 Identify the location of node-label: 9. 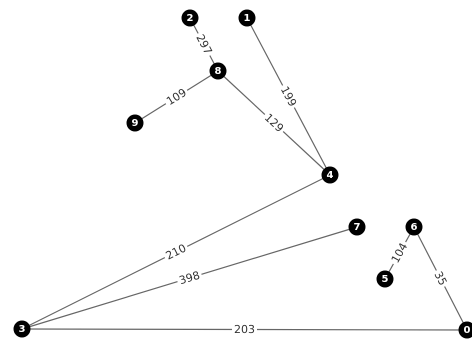
(135, 123).